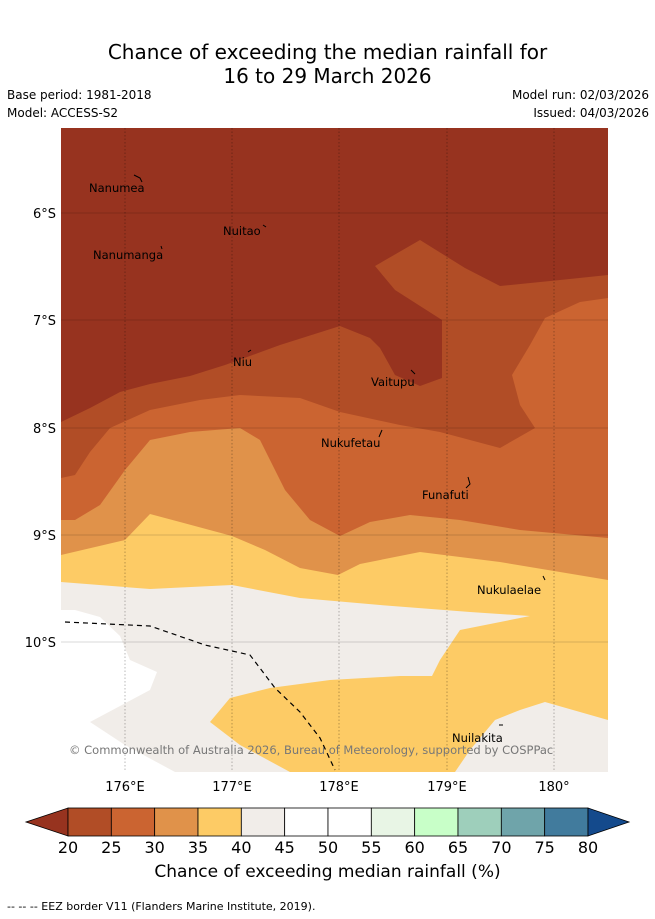 This screenshot has height=919, width=655. I want to click on label-niu: Niu, so click(242, 362).